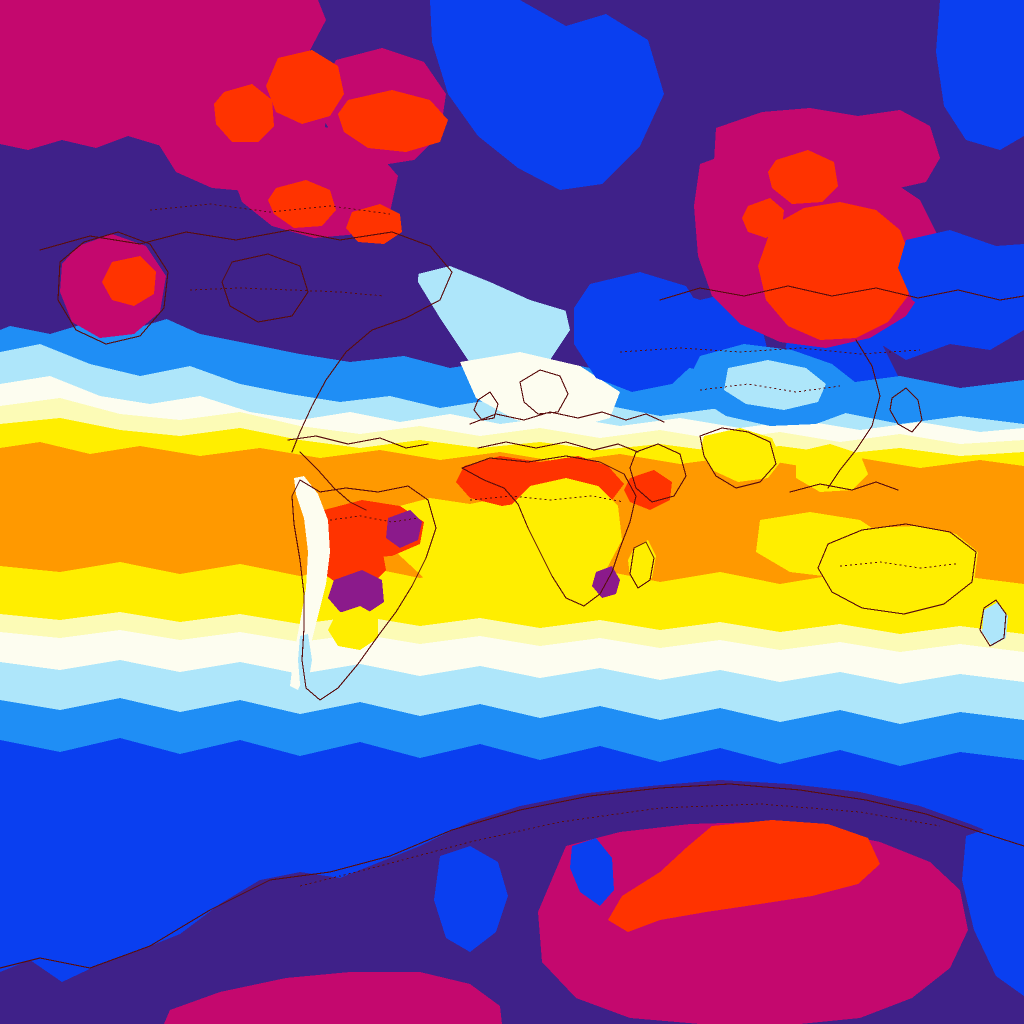 The image size is (1024, 1024). Describe the element at coordinates (961, 280) in the screenshot. I see `siberia-cold-fringe-e` at that location.